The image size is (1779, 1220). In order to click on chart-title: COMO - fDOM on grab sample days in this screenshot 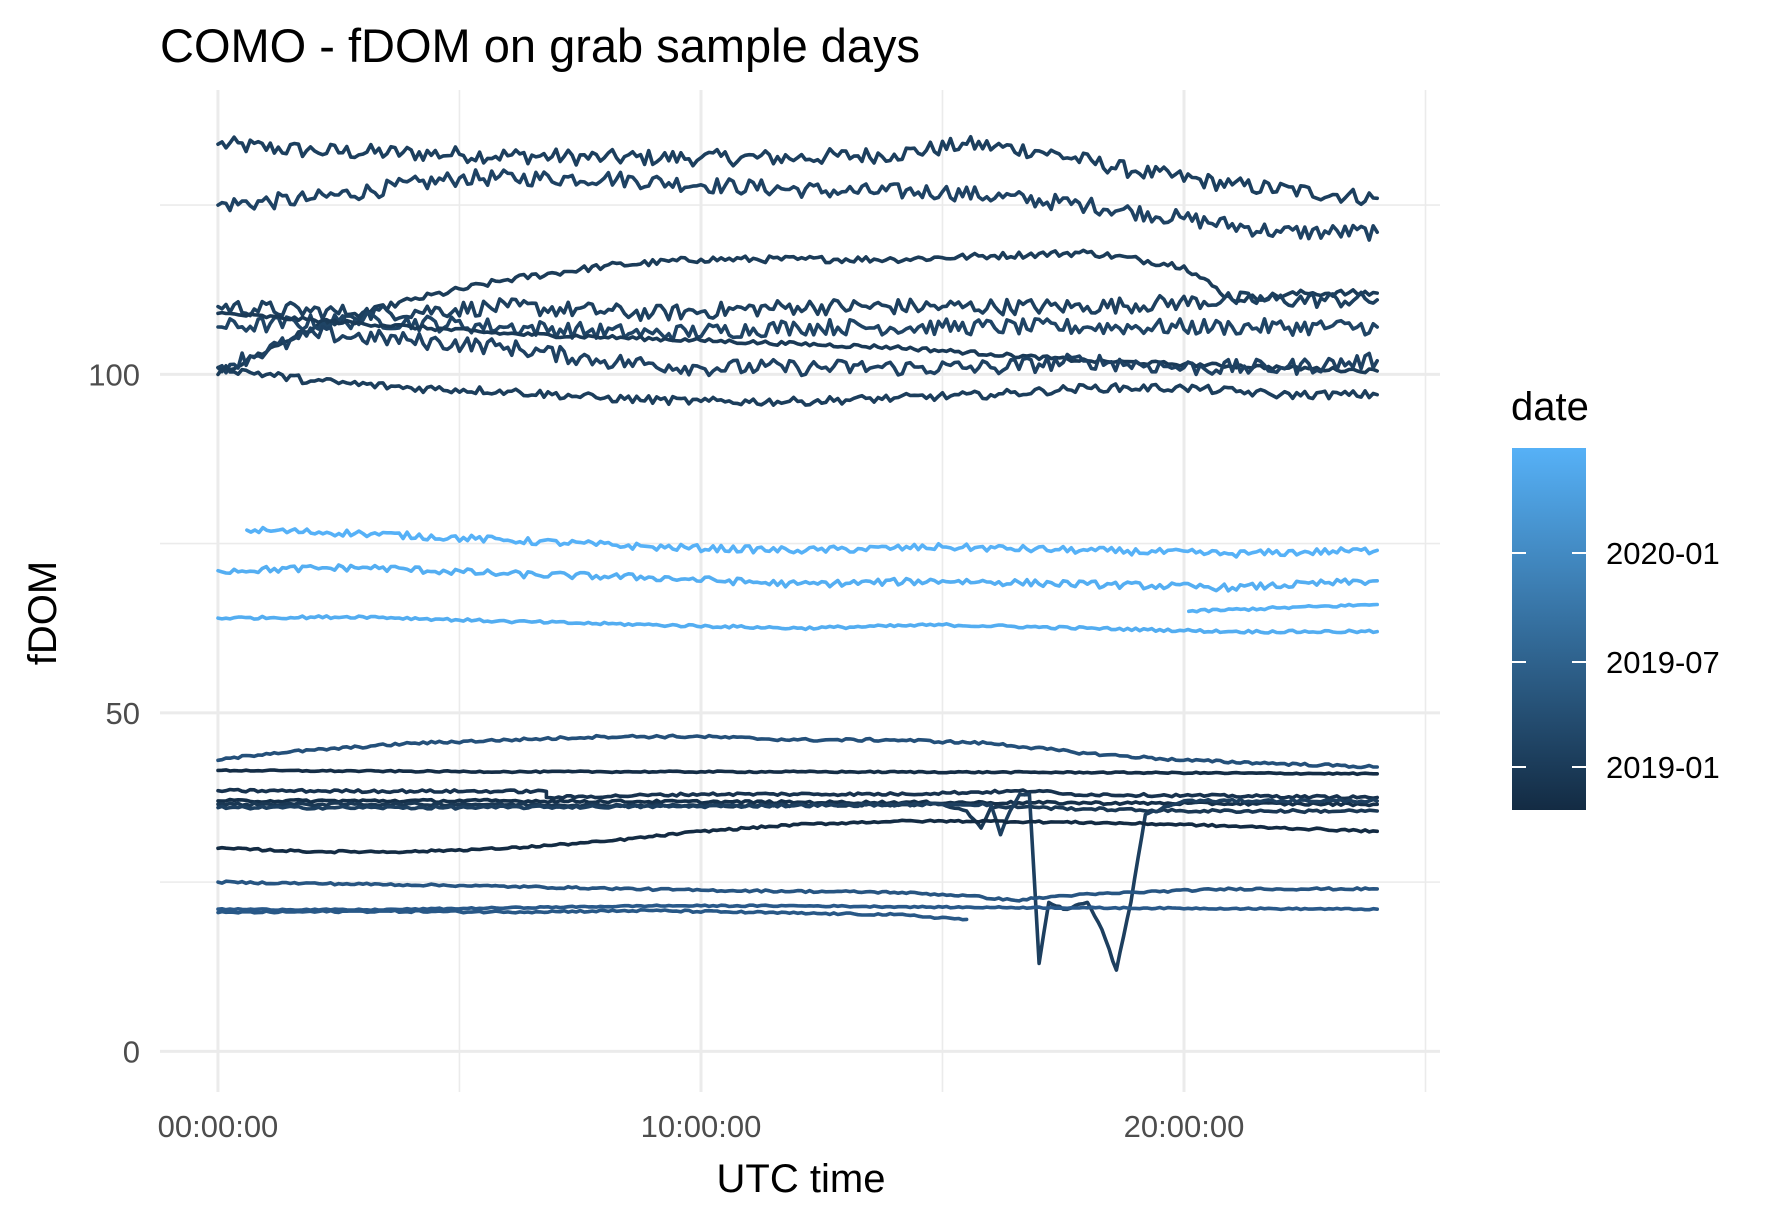, I will do `click(540, 45)`.